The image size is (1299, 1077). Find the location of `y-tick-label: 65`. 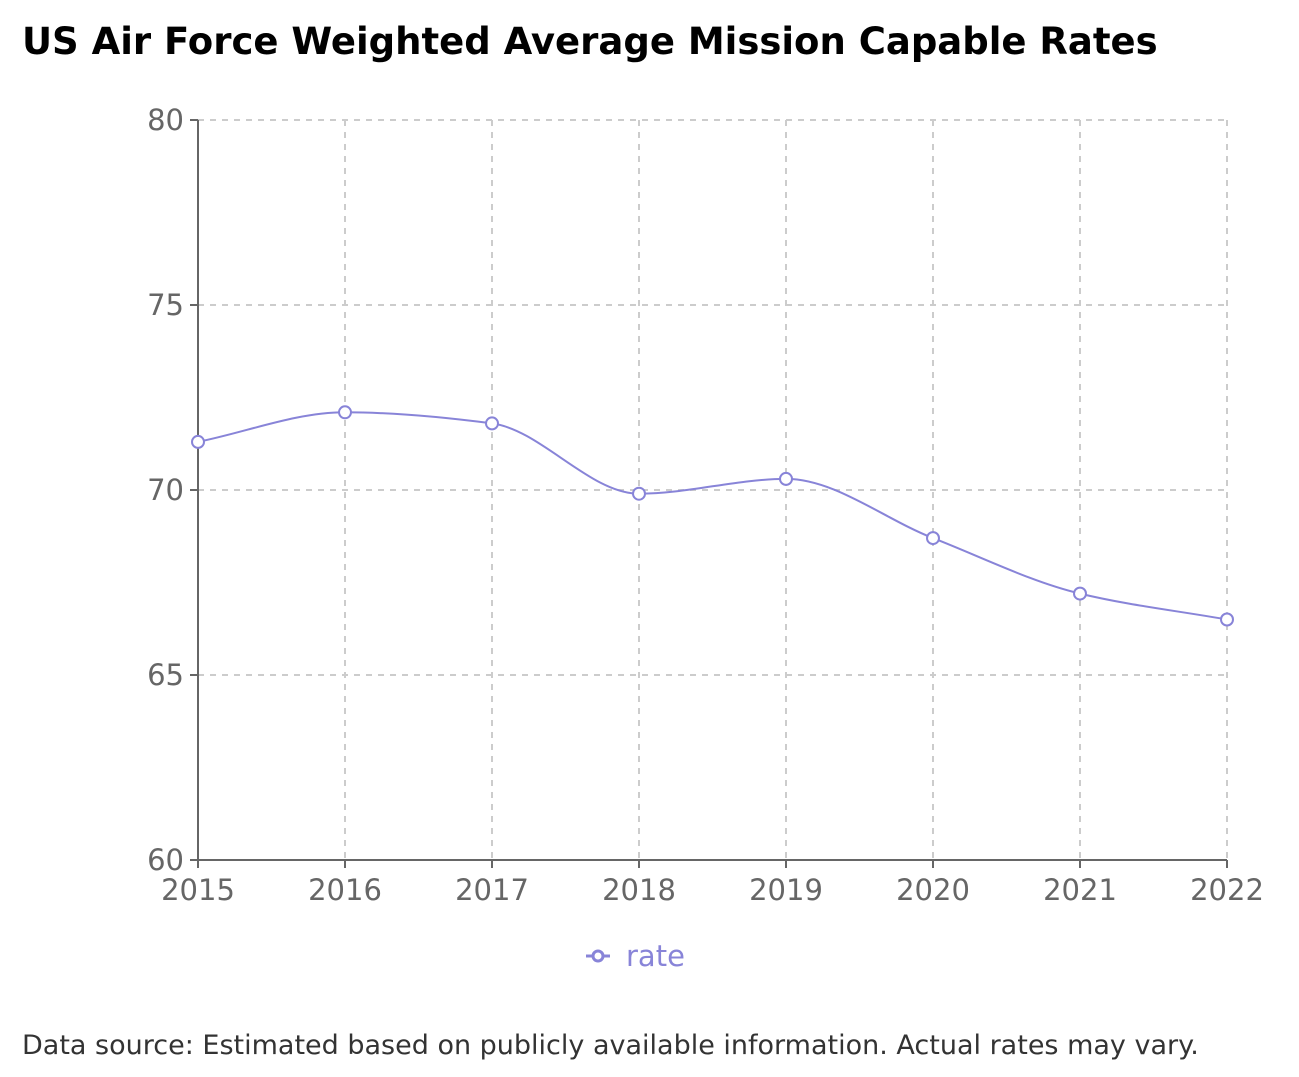

y-tick-label: 65 is located at coordinates (165, 675).